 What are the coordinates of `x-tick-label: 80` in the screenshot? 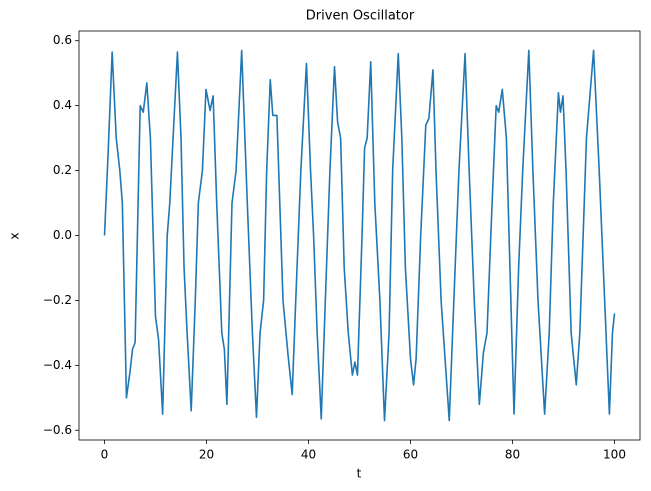 It's located at (512, 455).